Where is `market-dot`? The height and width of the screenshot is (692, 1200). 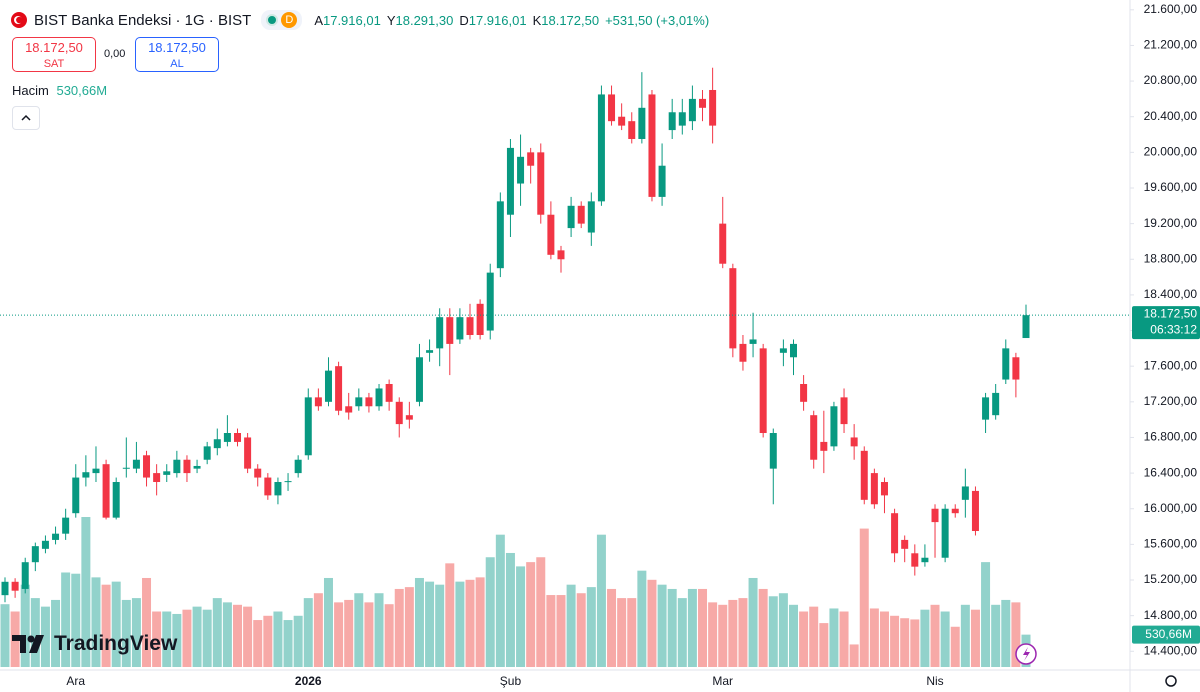 market-dot is located at coordinates (272, 20).